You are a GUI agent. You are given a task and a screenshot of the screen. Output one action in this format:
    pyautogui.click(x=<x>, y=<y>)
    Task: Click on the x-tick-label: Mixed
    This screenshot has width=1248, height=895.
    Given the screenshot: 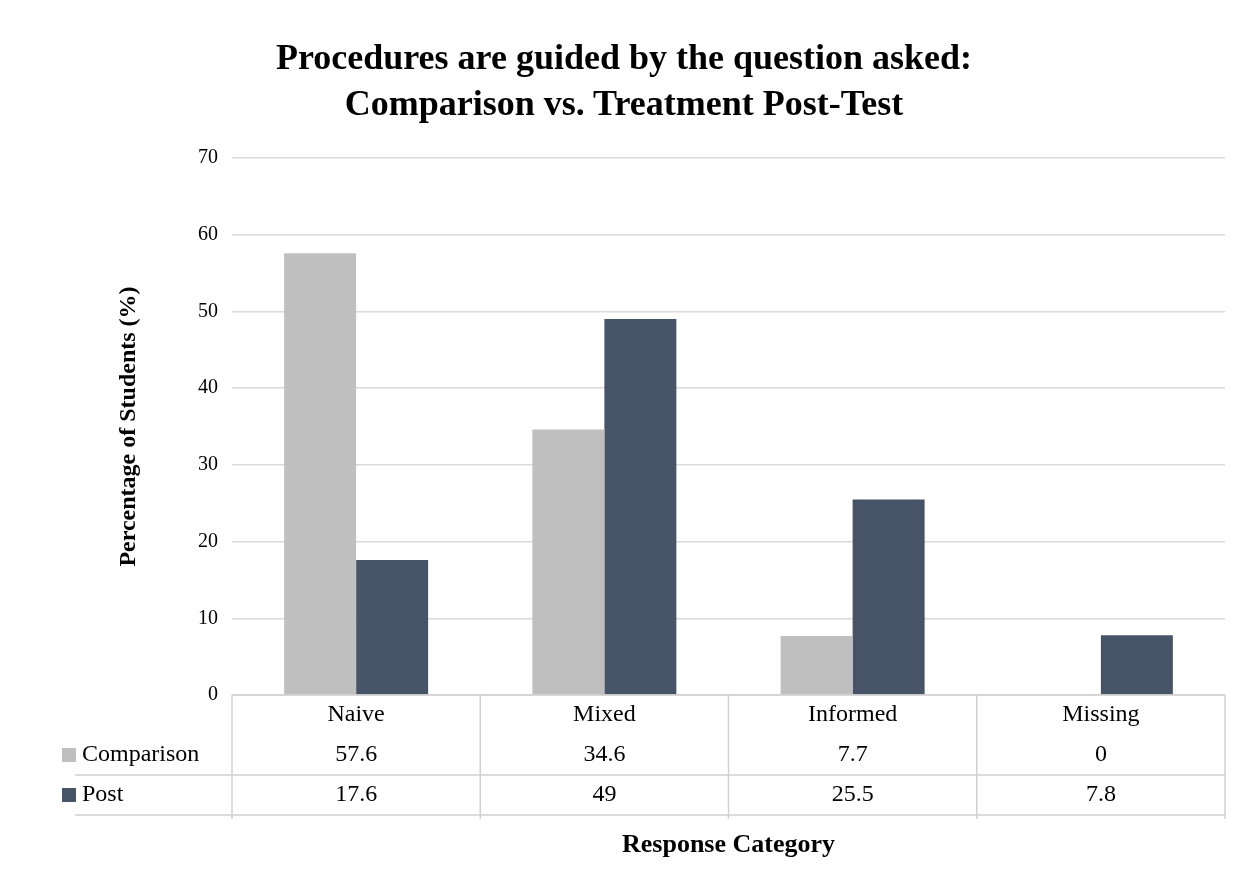 What is the action you would take?
    pyautogui.click(x=604, y=713)
    